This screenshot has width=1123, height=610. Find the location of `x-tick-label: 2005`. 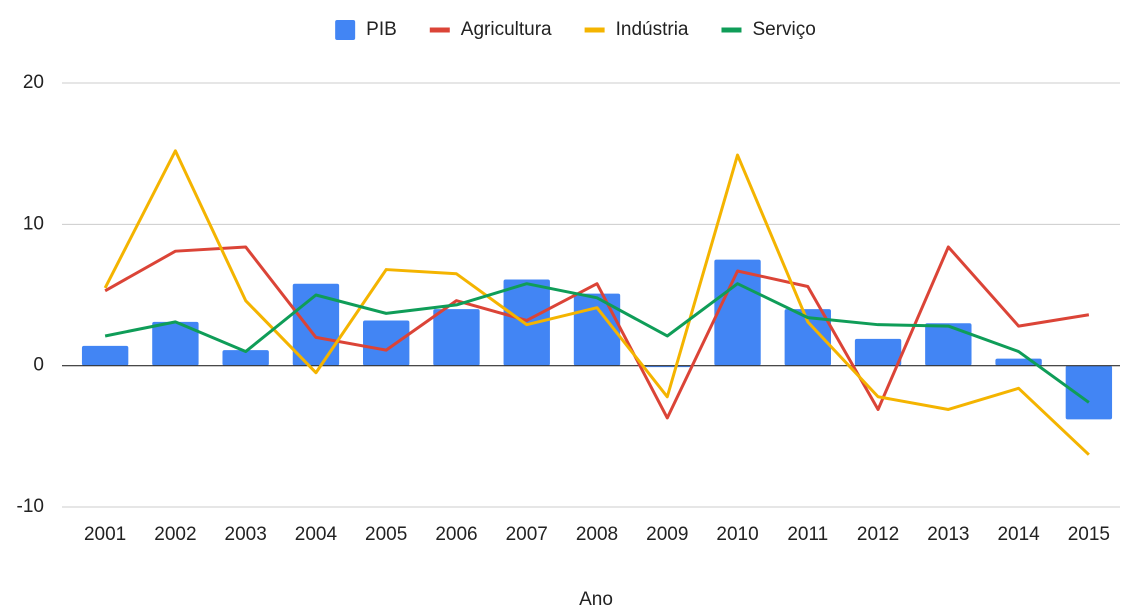

x-tick-label: 2005 is located at coordinates (386, 534).